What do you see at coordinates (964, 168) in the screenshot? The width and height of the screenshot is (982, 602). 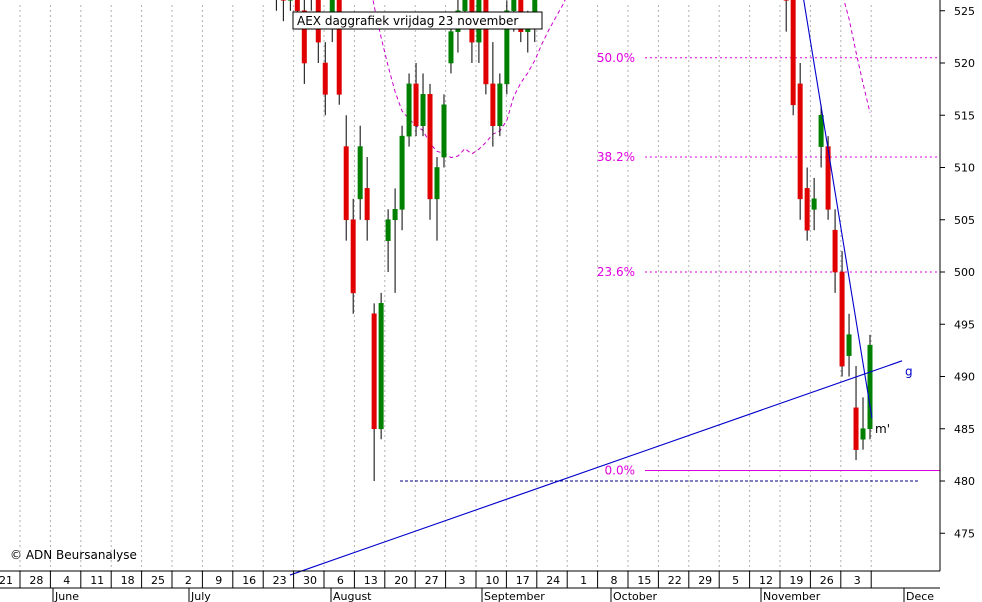 I see `y-tick-label: 510` at bounding box center [964, 168].